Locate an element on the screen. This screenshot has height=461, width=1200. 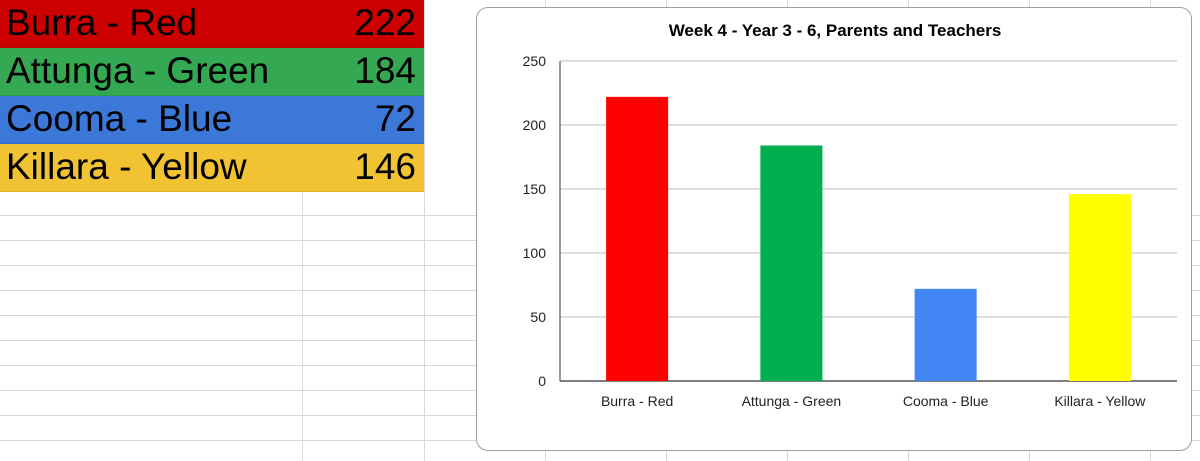
table-row: Attunga - Green 184 is located at coordinates (212, 72).